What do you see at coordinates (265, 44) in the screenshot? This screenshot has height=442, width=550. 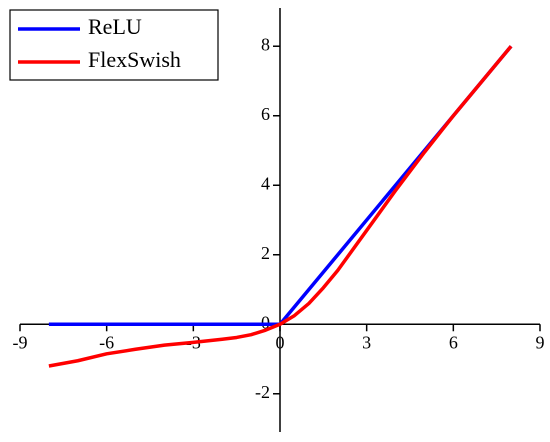 I see `y-tick-label: 8` at bounding box center [265, 44].